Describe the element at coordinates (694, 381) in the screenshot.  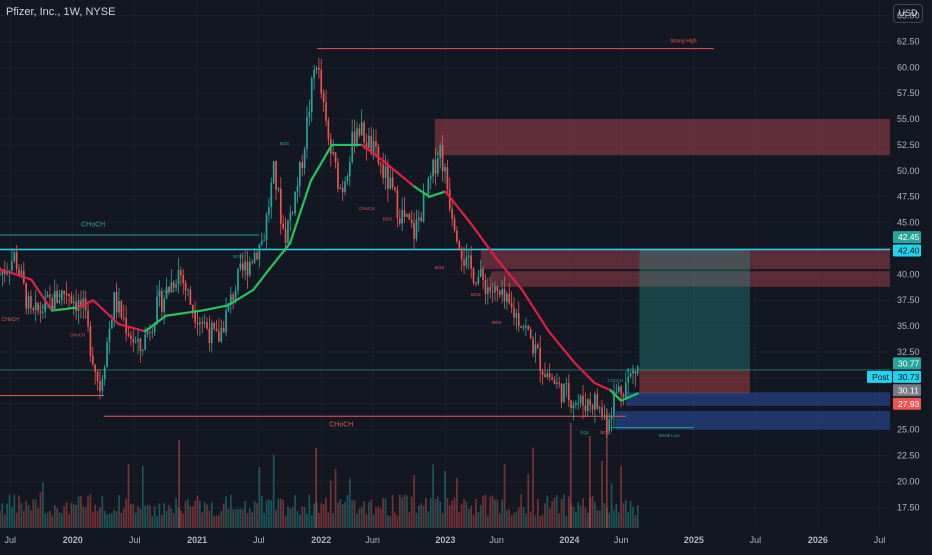
I see `stop-zone` at that location.